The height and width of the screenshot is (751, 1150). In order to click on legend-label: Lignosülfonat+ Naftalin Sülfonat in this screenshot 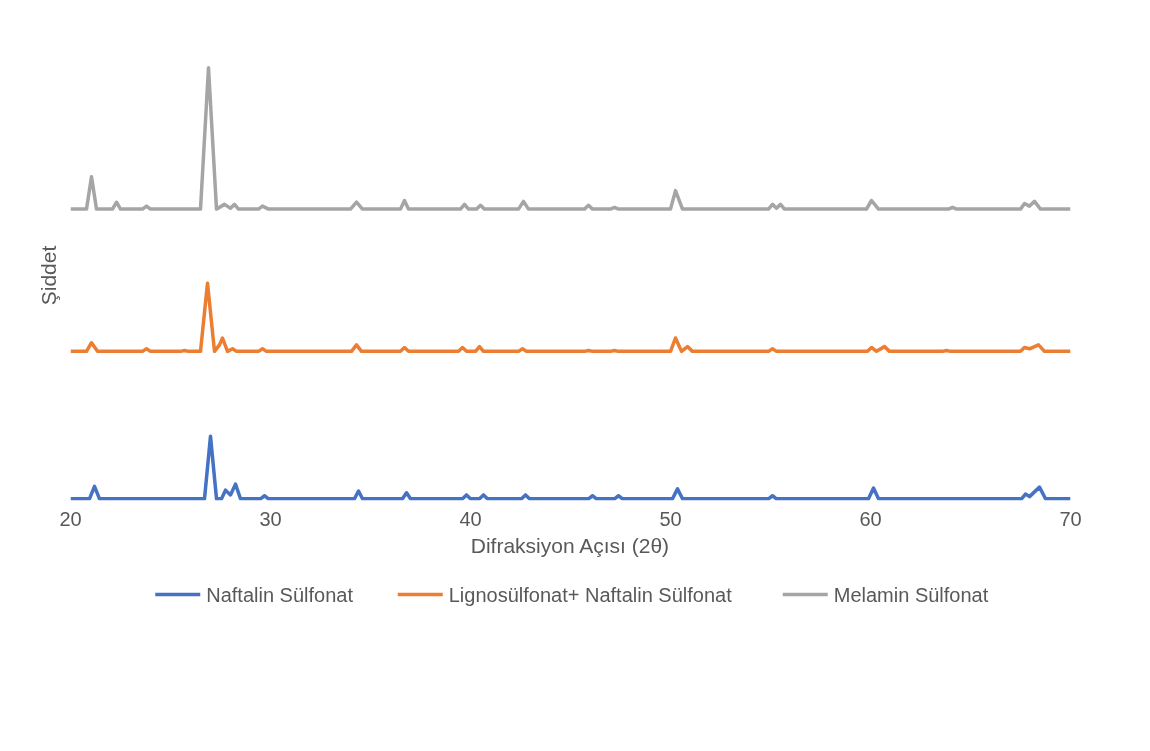, I will do `click(590, 594)`.